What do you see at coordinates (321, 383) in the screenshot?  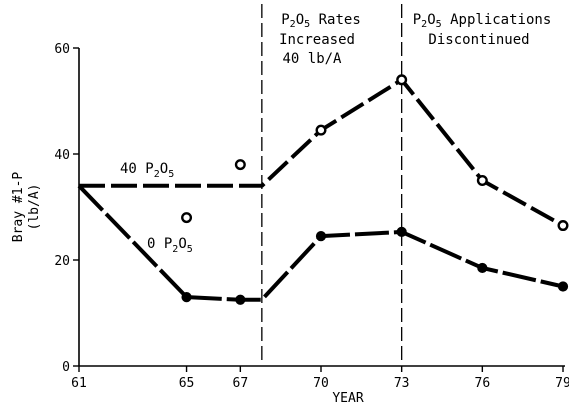 I see `x-tick-label: 70` at bounding box center [321, 383].